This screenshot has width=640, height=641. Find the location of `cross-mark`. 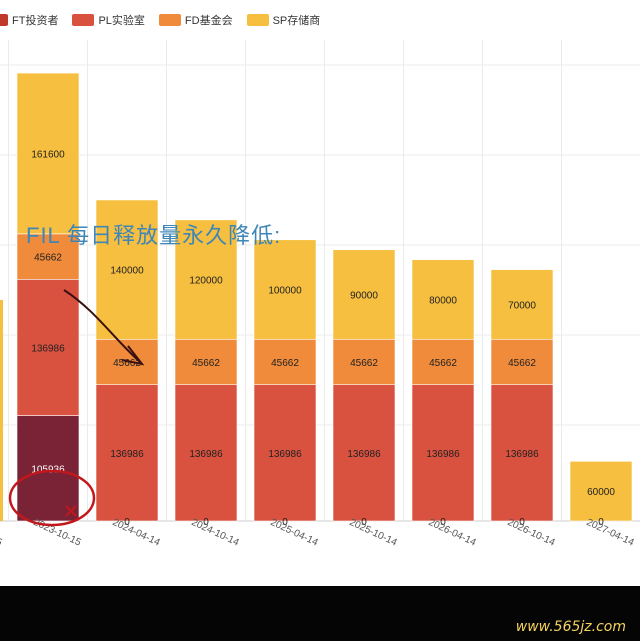

cross-mark is located at coordinates (71, 511).